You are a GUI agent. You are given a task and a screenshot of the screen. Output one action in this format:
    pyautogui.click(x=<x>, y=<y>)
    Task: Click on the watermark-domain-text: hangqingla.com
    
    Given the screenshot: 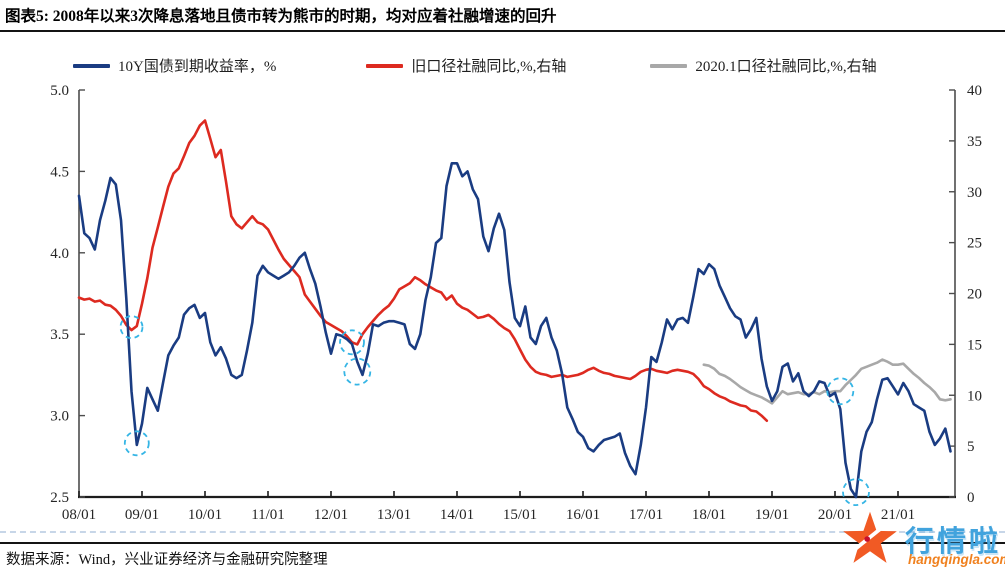 What is the action you would take?
    pyautogui.click(x=956, y=559)
    